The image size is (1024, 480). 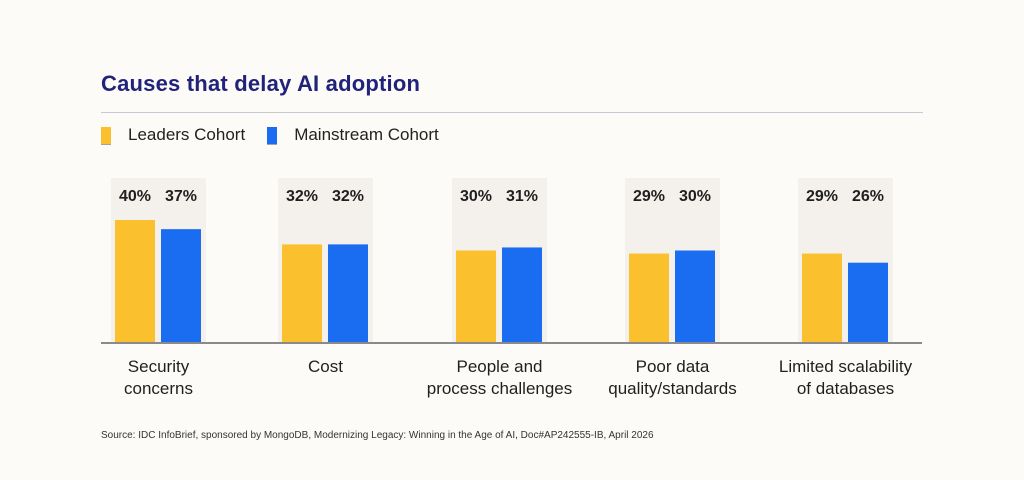 I want to click on data-label: 31%, so click(x=522, y=196).